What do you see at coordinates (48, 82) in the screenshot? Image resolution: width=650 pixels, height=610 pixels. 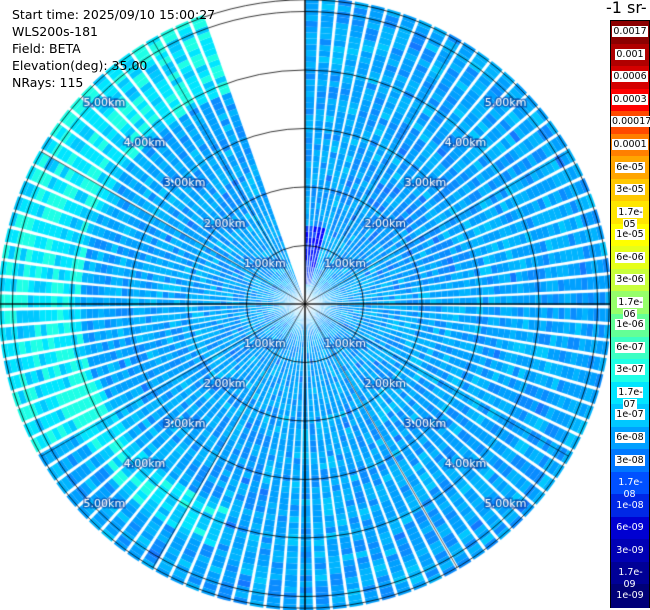 I see `nrays-text: NRays: 115` at bounding box center [48, 82].